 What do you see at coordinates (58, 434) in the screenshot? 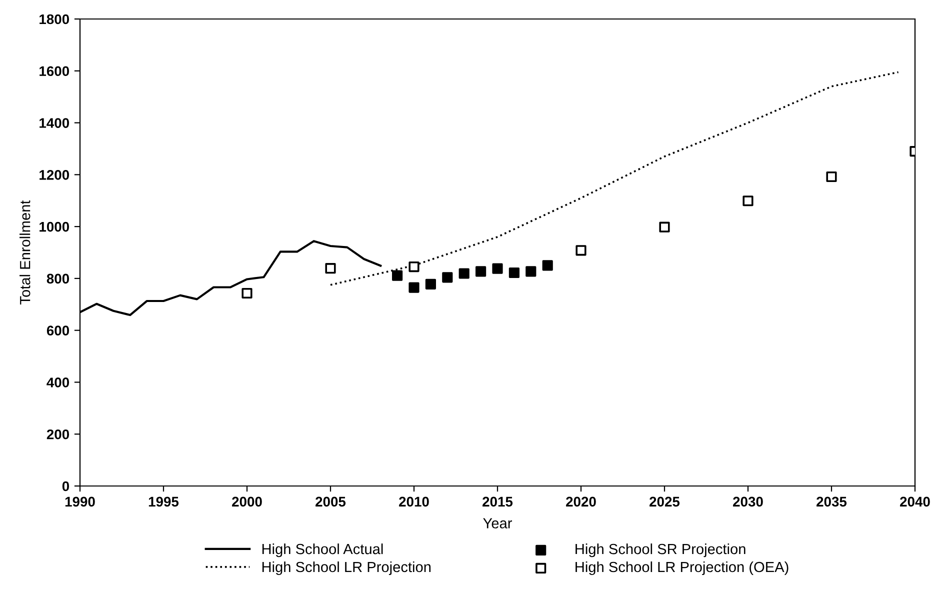
I see `y-tick-label: 200` at bounding box center [58, 434].